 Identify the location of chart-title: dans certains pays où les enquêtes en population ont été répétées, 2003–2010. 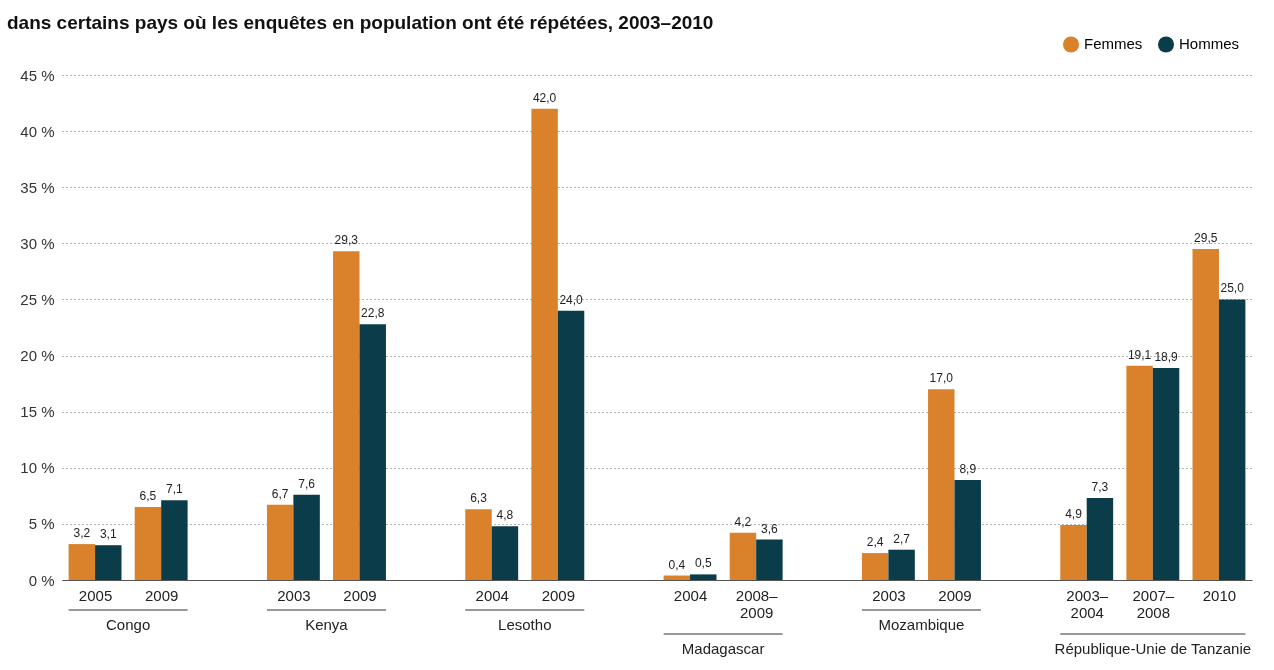
(360, 22).